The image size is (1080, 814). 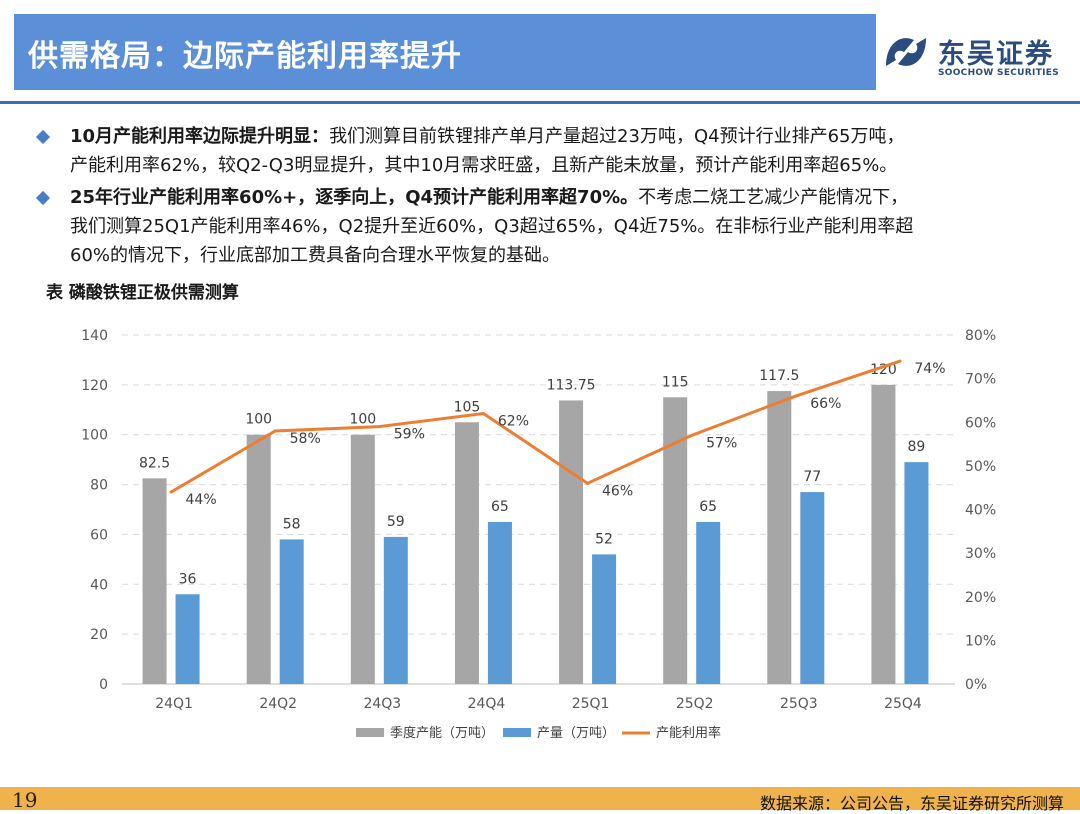 I want to click on y-left-tick: 100, so click(x=94, y=436).